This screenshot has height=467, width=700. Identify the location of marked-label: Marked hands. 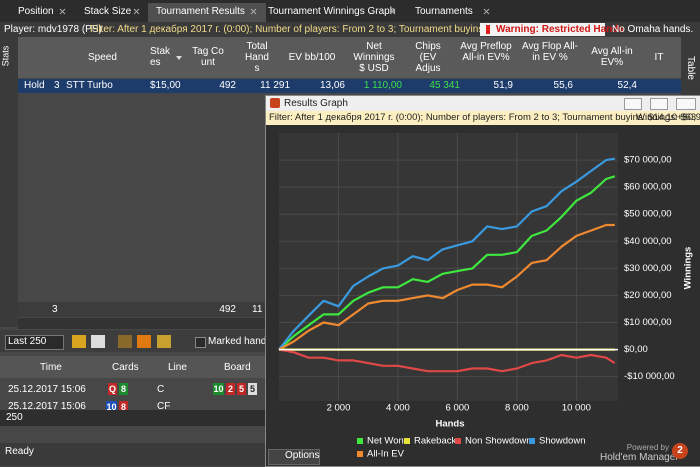
(240, 341).